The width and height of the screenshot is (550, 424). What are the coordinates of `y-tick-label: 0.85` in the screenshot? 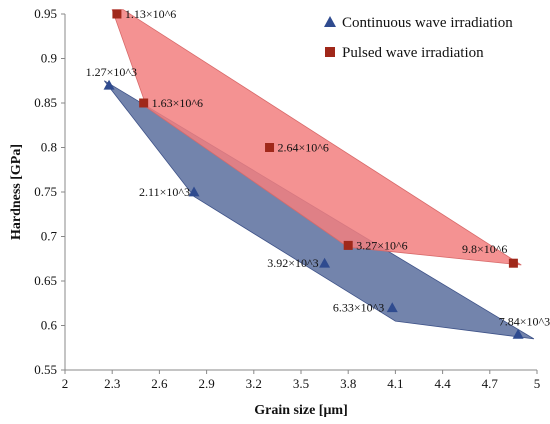 It's located at (45, 102).